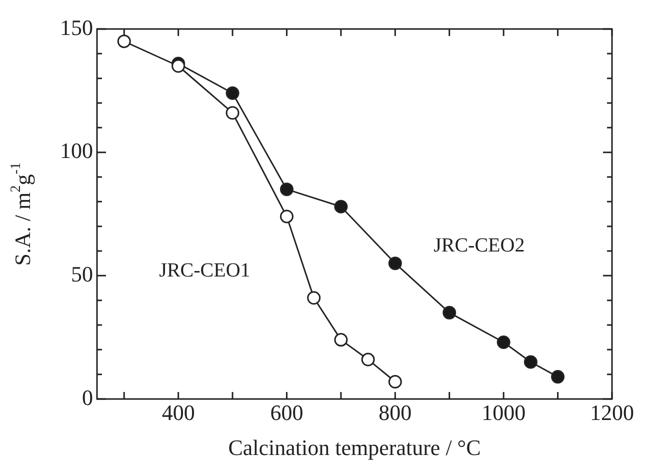  What do you see at coordinates (204, 271) in the screenshot?
I see `text: JRC-CEO1` at bounding box center [204, 271].